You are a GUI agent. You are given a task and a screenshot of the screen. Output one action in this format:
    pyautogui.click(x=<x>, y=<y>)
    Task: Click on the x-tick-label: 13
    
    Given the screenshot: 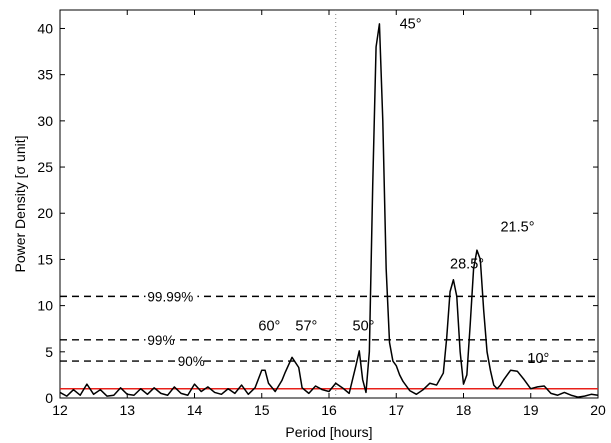 What is the action you would take?
    pyautogui.click(x=127, y=410)
    